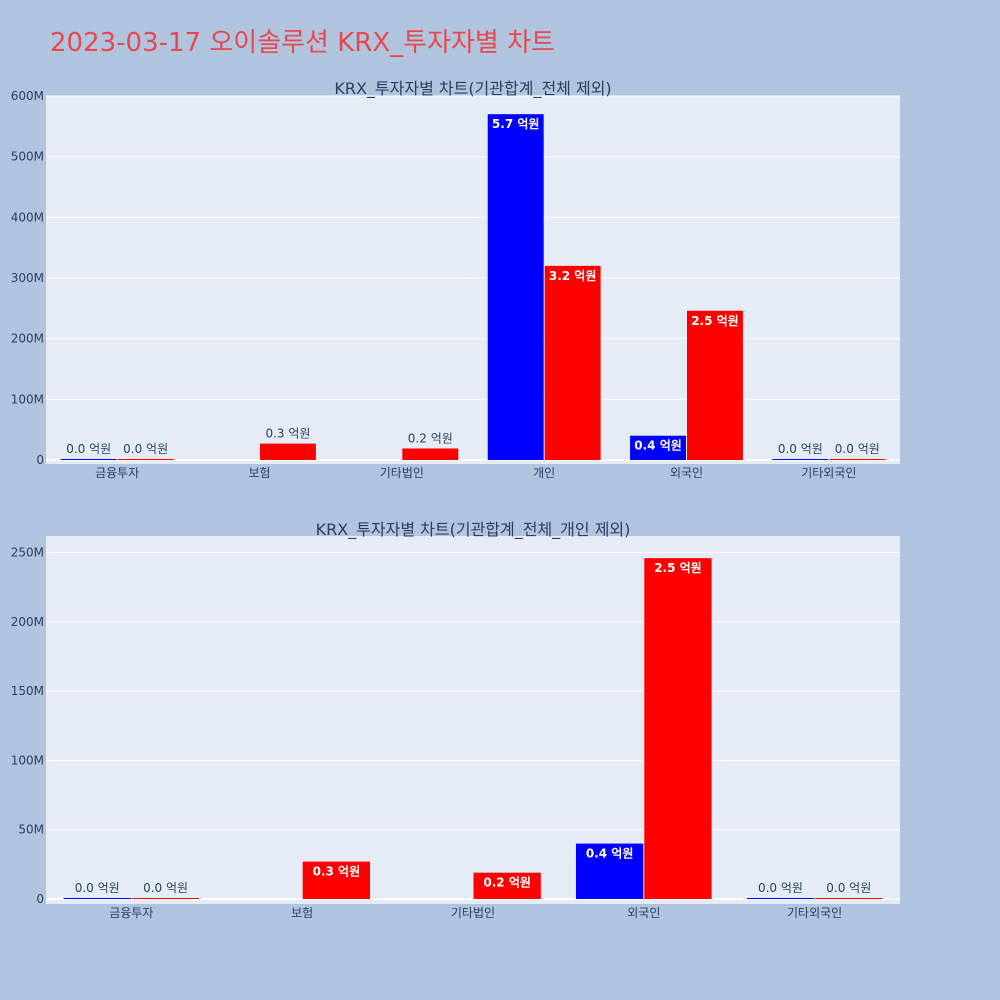 Image resolution: width=1000 pixels, height=1000 pixels. Describe the element at coordinates (473, 530) in the screenshot. I see `chart-title-2: KRX_투자자별 차트(기관합계_전체_개인 제외)` at that location.